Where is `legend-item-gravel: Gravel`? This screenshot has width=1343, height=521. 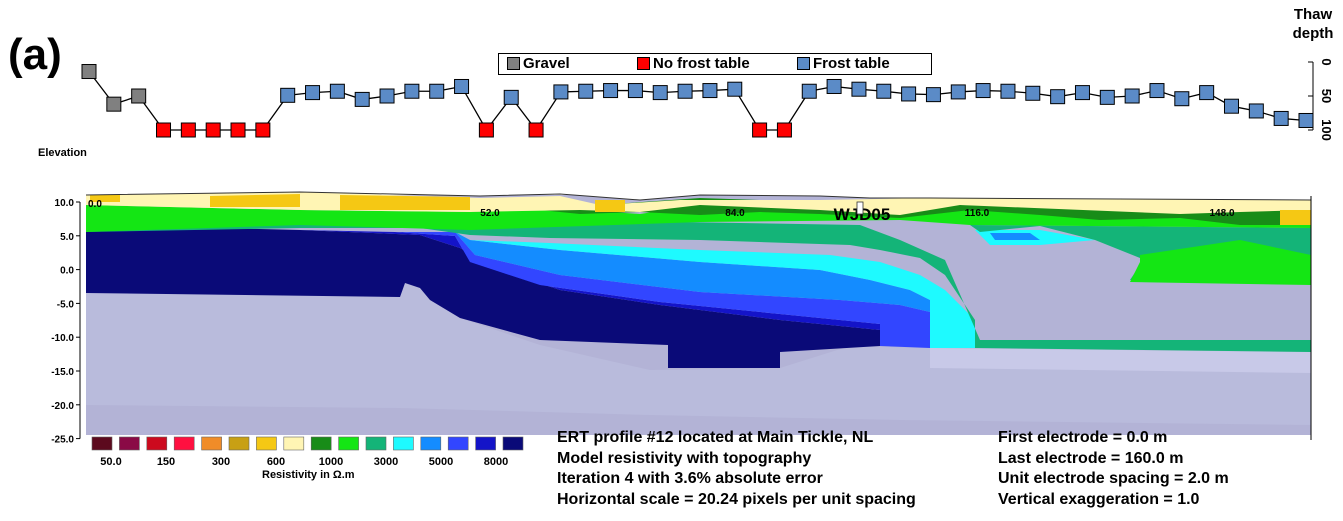
legend-item-gravel: Gravel is located at coordinates (538, 63).